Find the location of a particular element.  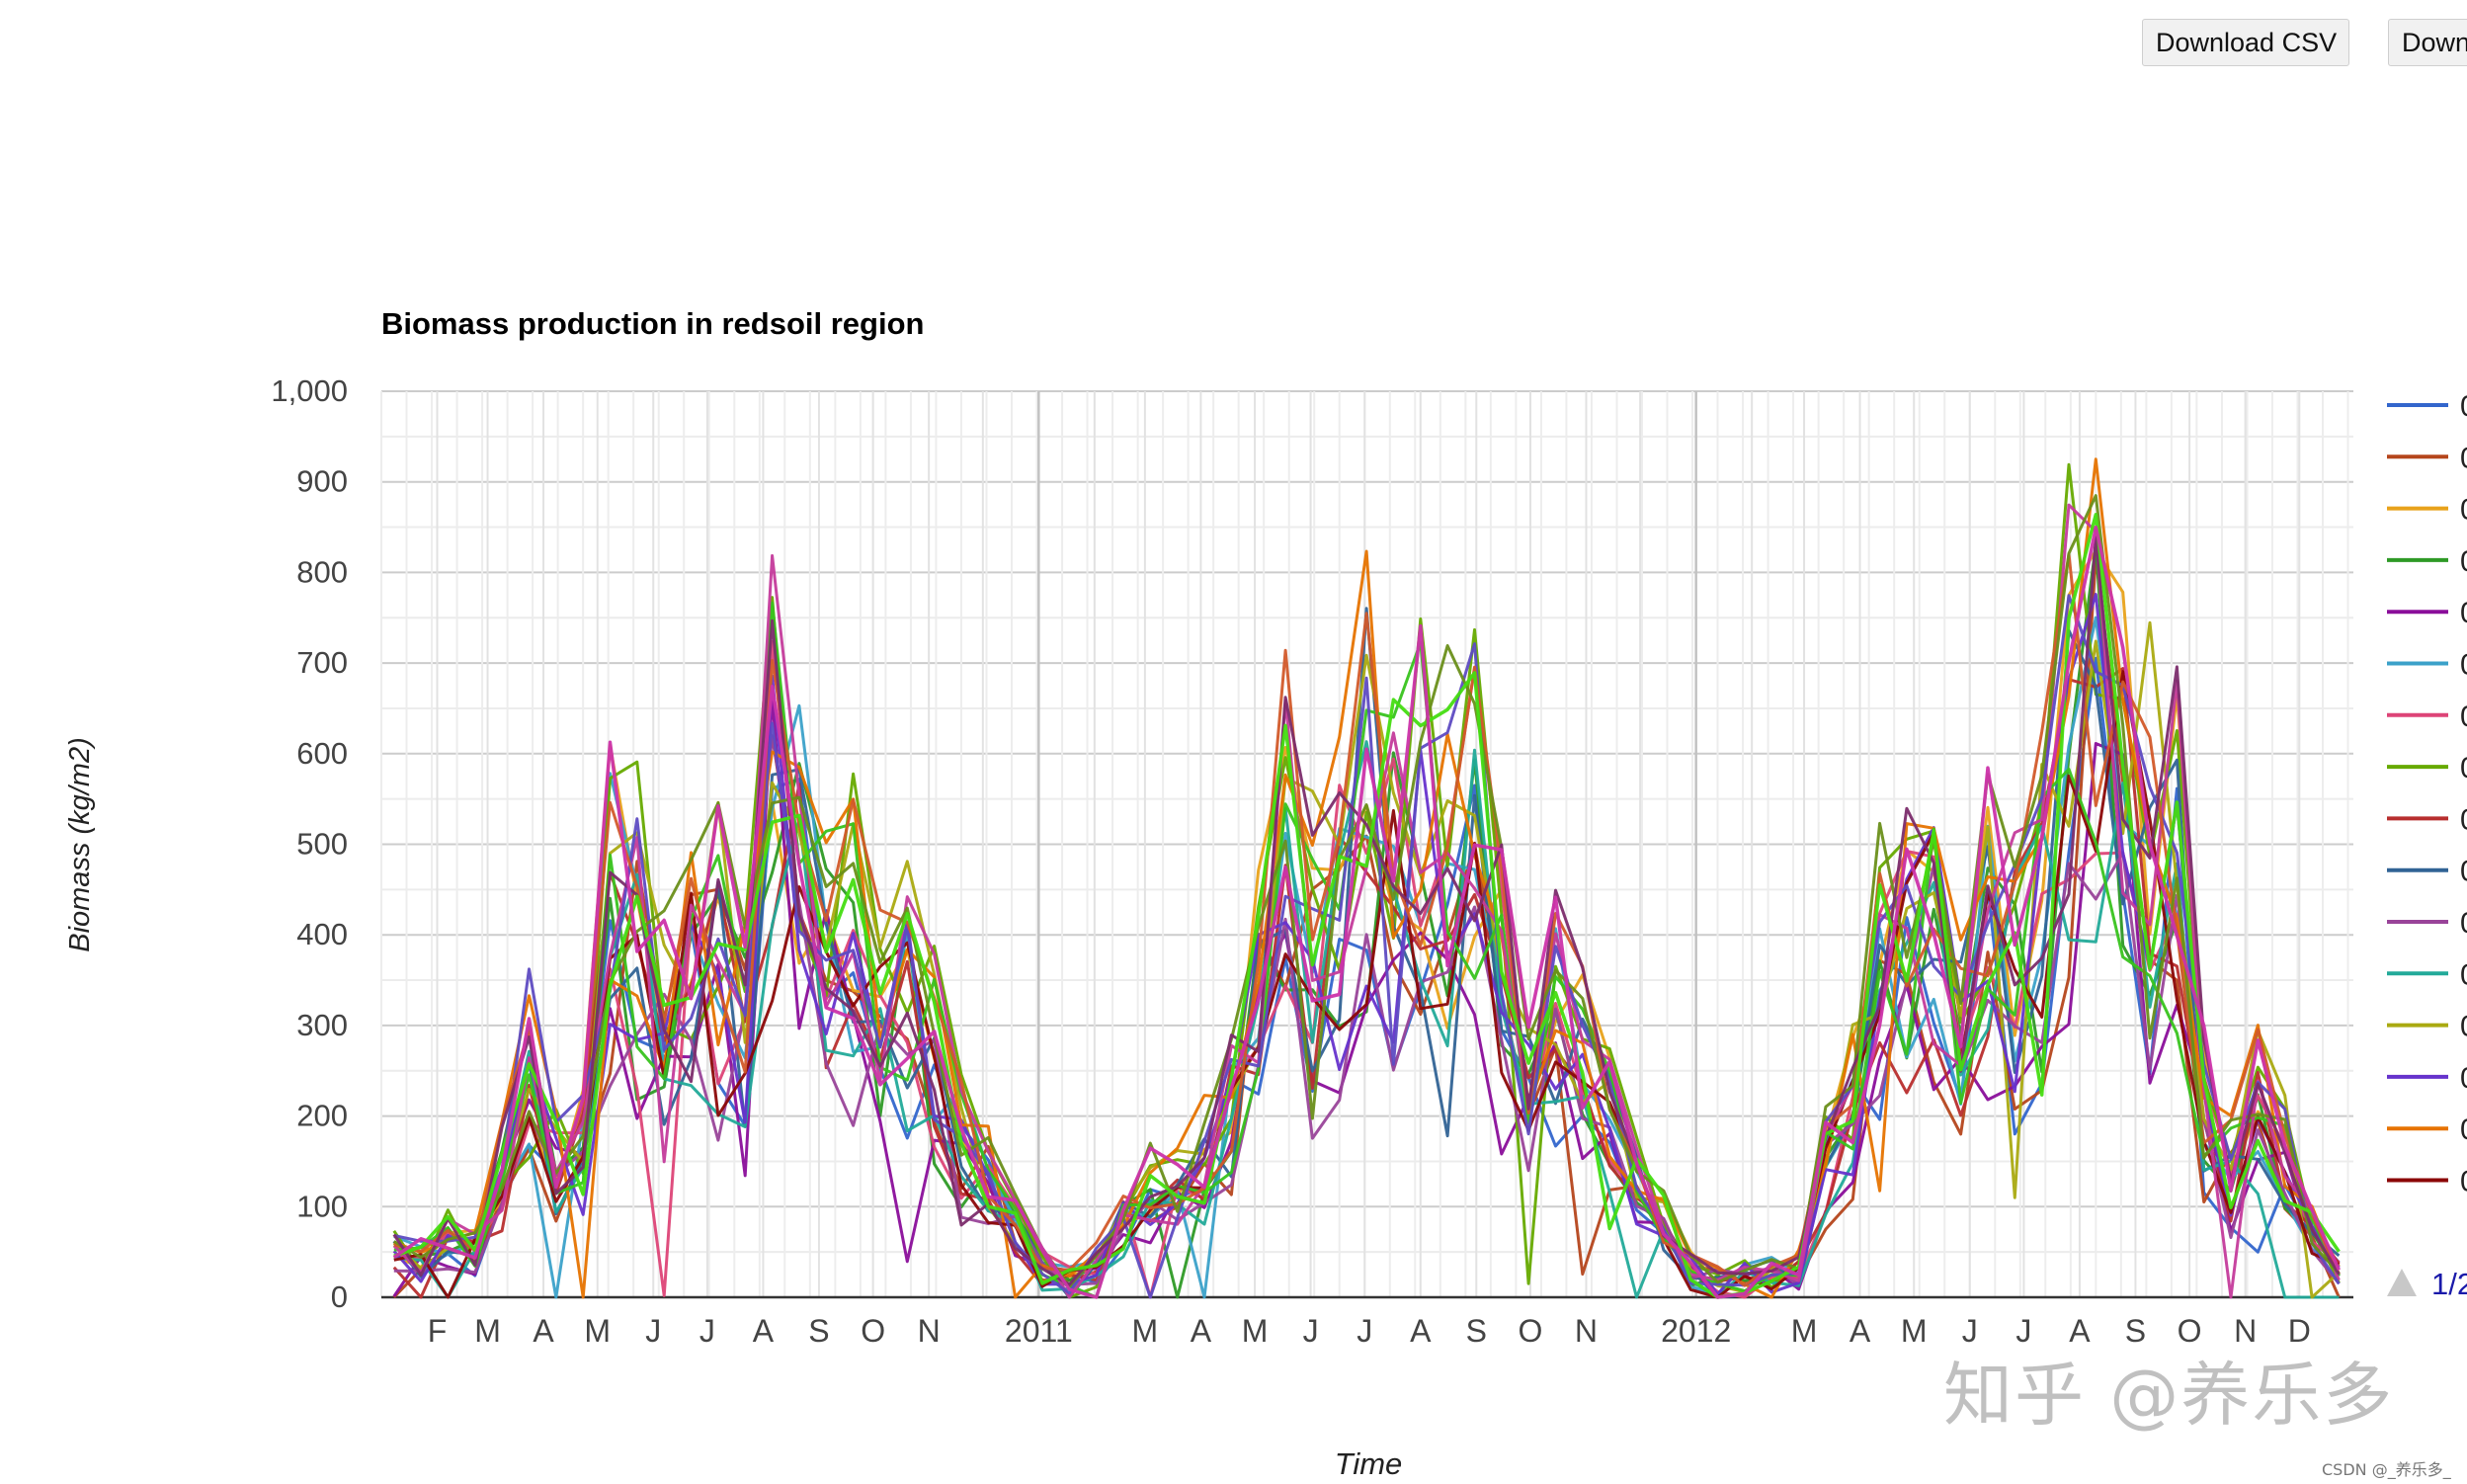

y-tick-label: 500 is located at coordinates (322, 844).